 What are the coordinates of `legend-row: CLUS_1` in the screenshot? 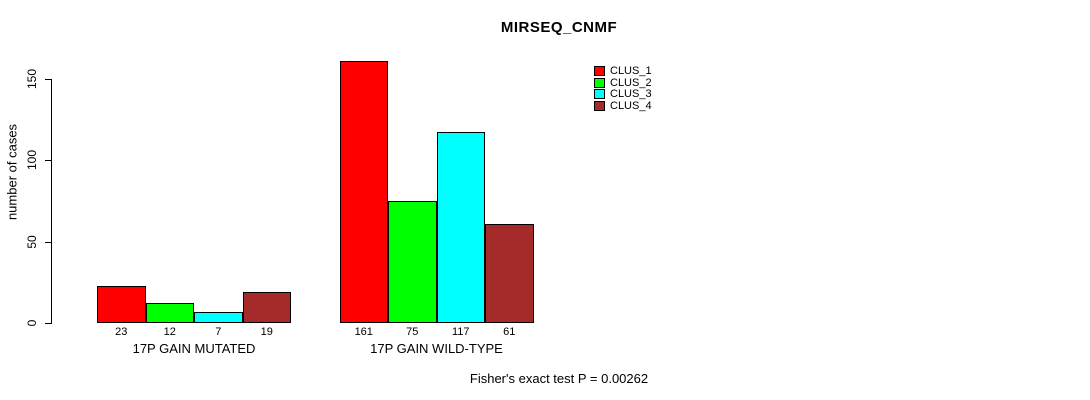 It's located at (623, 71).